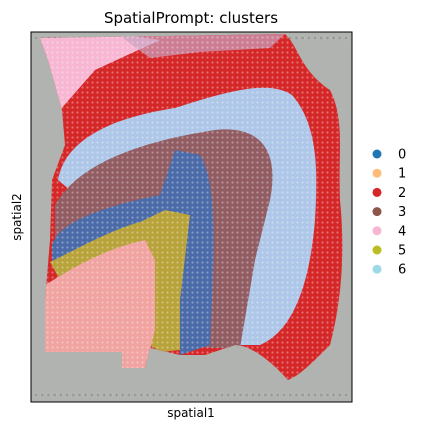 This screenshot has height=431, width=427. Describe the element at coordinates (17, 217) in the screenshot. I see `y-axis-label: spatial2` at that location.